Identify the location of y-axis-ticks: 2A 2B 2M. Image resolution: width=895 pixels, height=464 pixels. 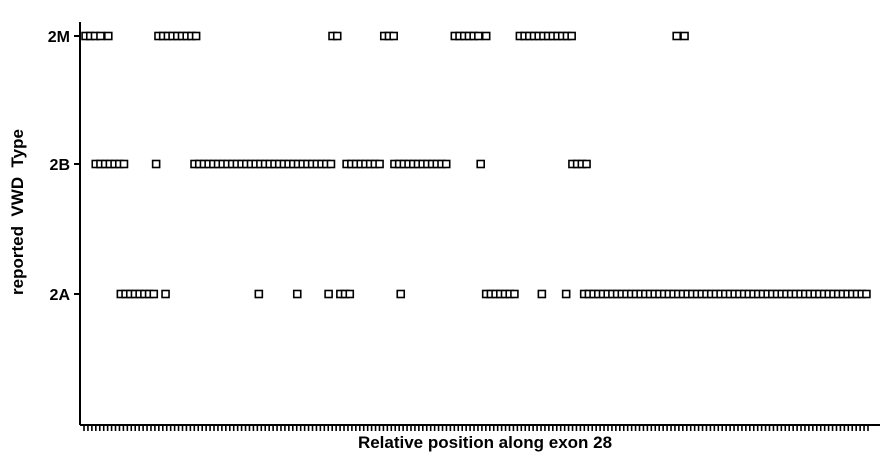
(64, 166).